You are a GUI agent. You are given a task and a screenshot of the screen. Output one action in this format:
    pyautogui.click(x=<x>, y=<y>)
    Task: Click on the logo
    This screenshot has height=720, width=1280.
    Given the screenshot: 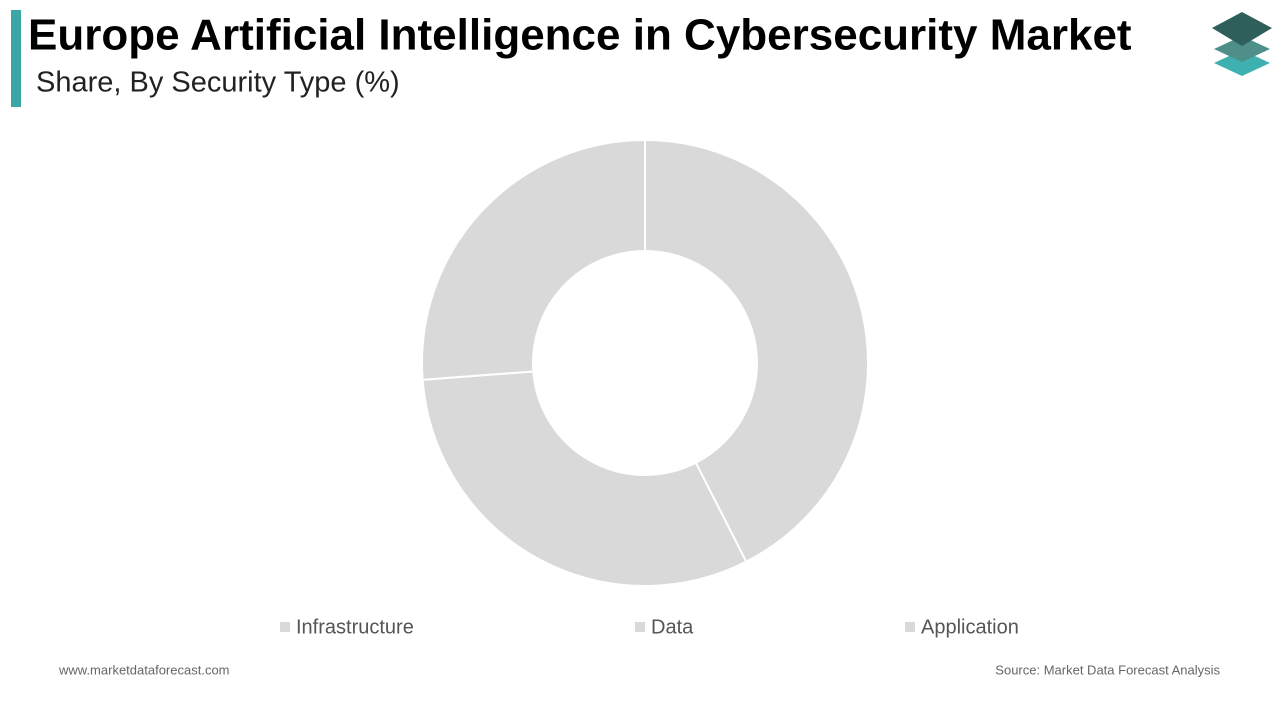 What is the action you would take?
    pyautogui.click(x=1242, y=44)
    